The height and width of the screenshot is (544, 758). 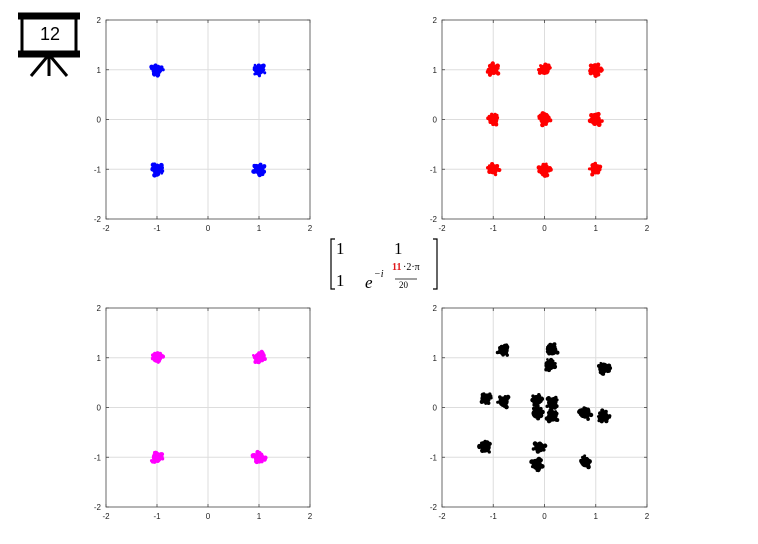 What do you see at coordinates (203, 124) in the screenshot?
I see `scatter-panel-1: -2 -1 0 1 2 -2 -1 0 1 2` at bounding box center [203, 124].